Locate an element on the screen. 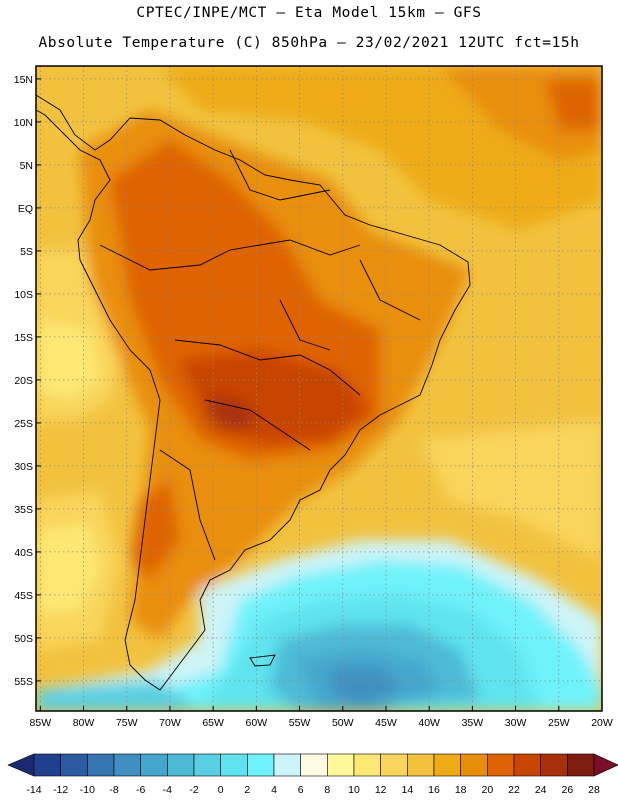  legend-label: 24 is located at coordinates (541, 790).